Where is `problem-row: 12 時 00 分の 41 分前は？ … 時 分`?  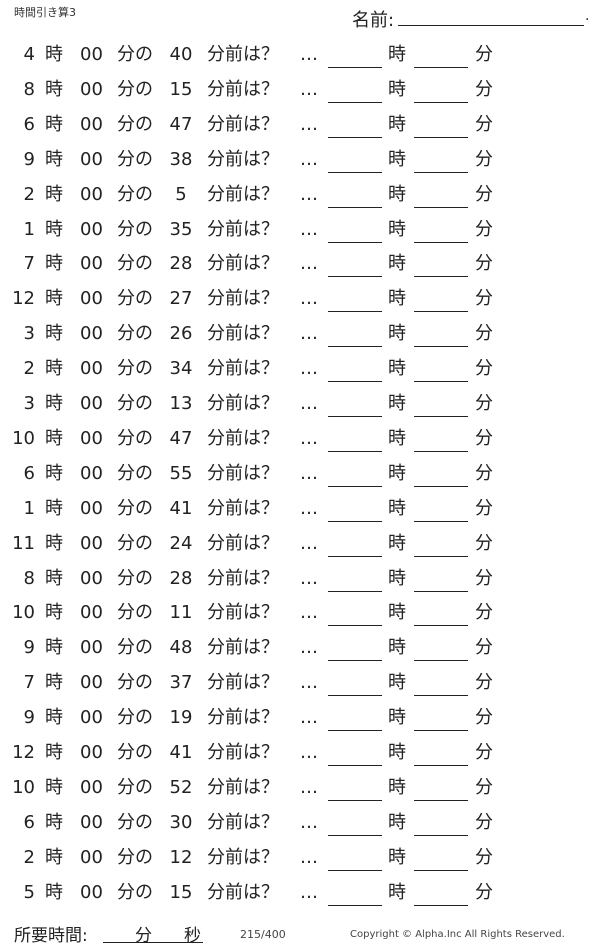
problem-row: 12 時 00 分の 41 分前は？ … 時 分 is located at coordinates (300, 753).